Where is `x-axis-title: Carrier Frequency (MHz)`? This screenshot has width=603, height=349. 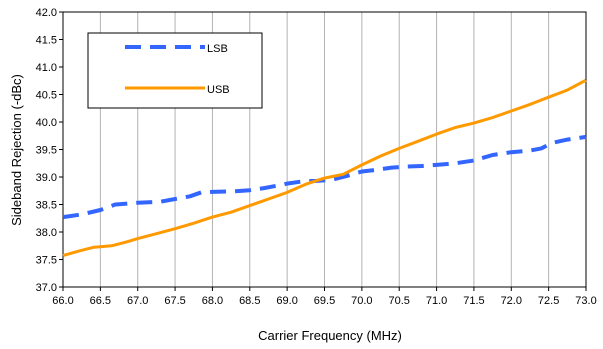 x-axis-title: Carrier Frequency (MHz) is located at coordinates (330, 335).